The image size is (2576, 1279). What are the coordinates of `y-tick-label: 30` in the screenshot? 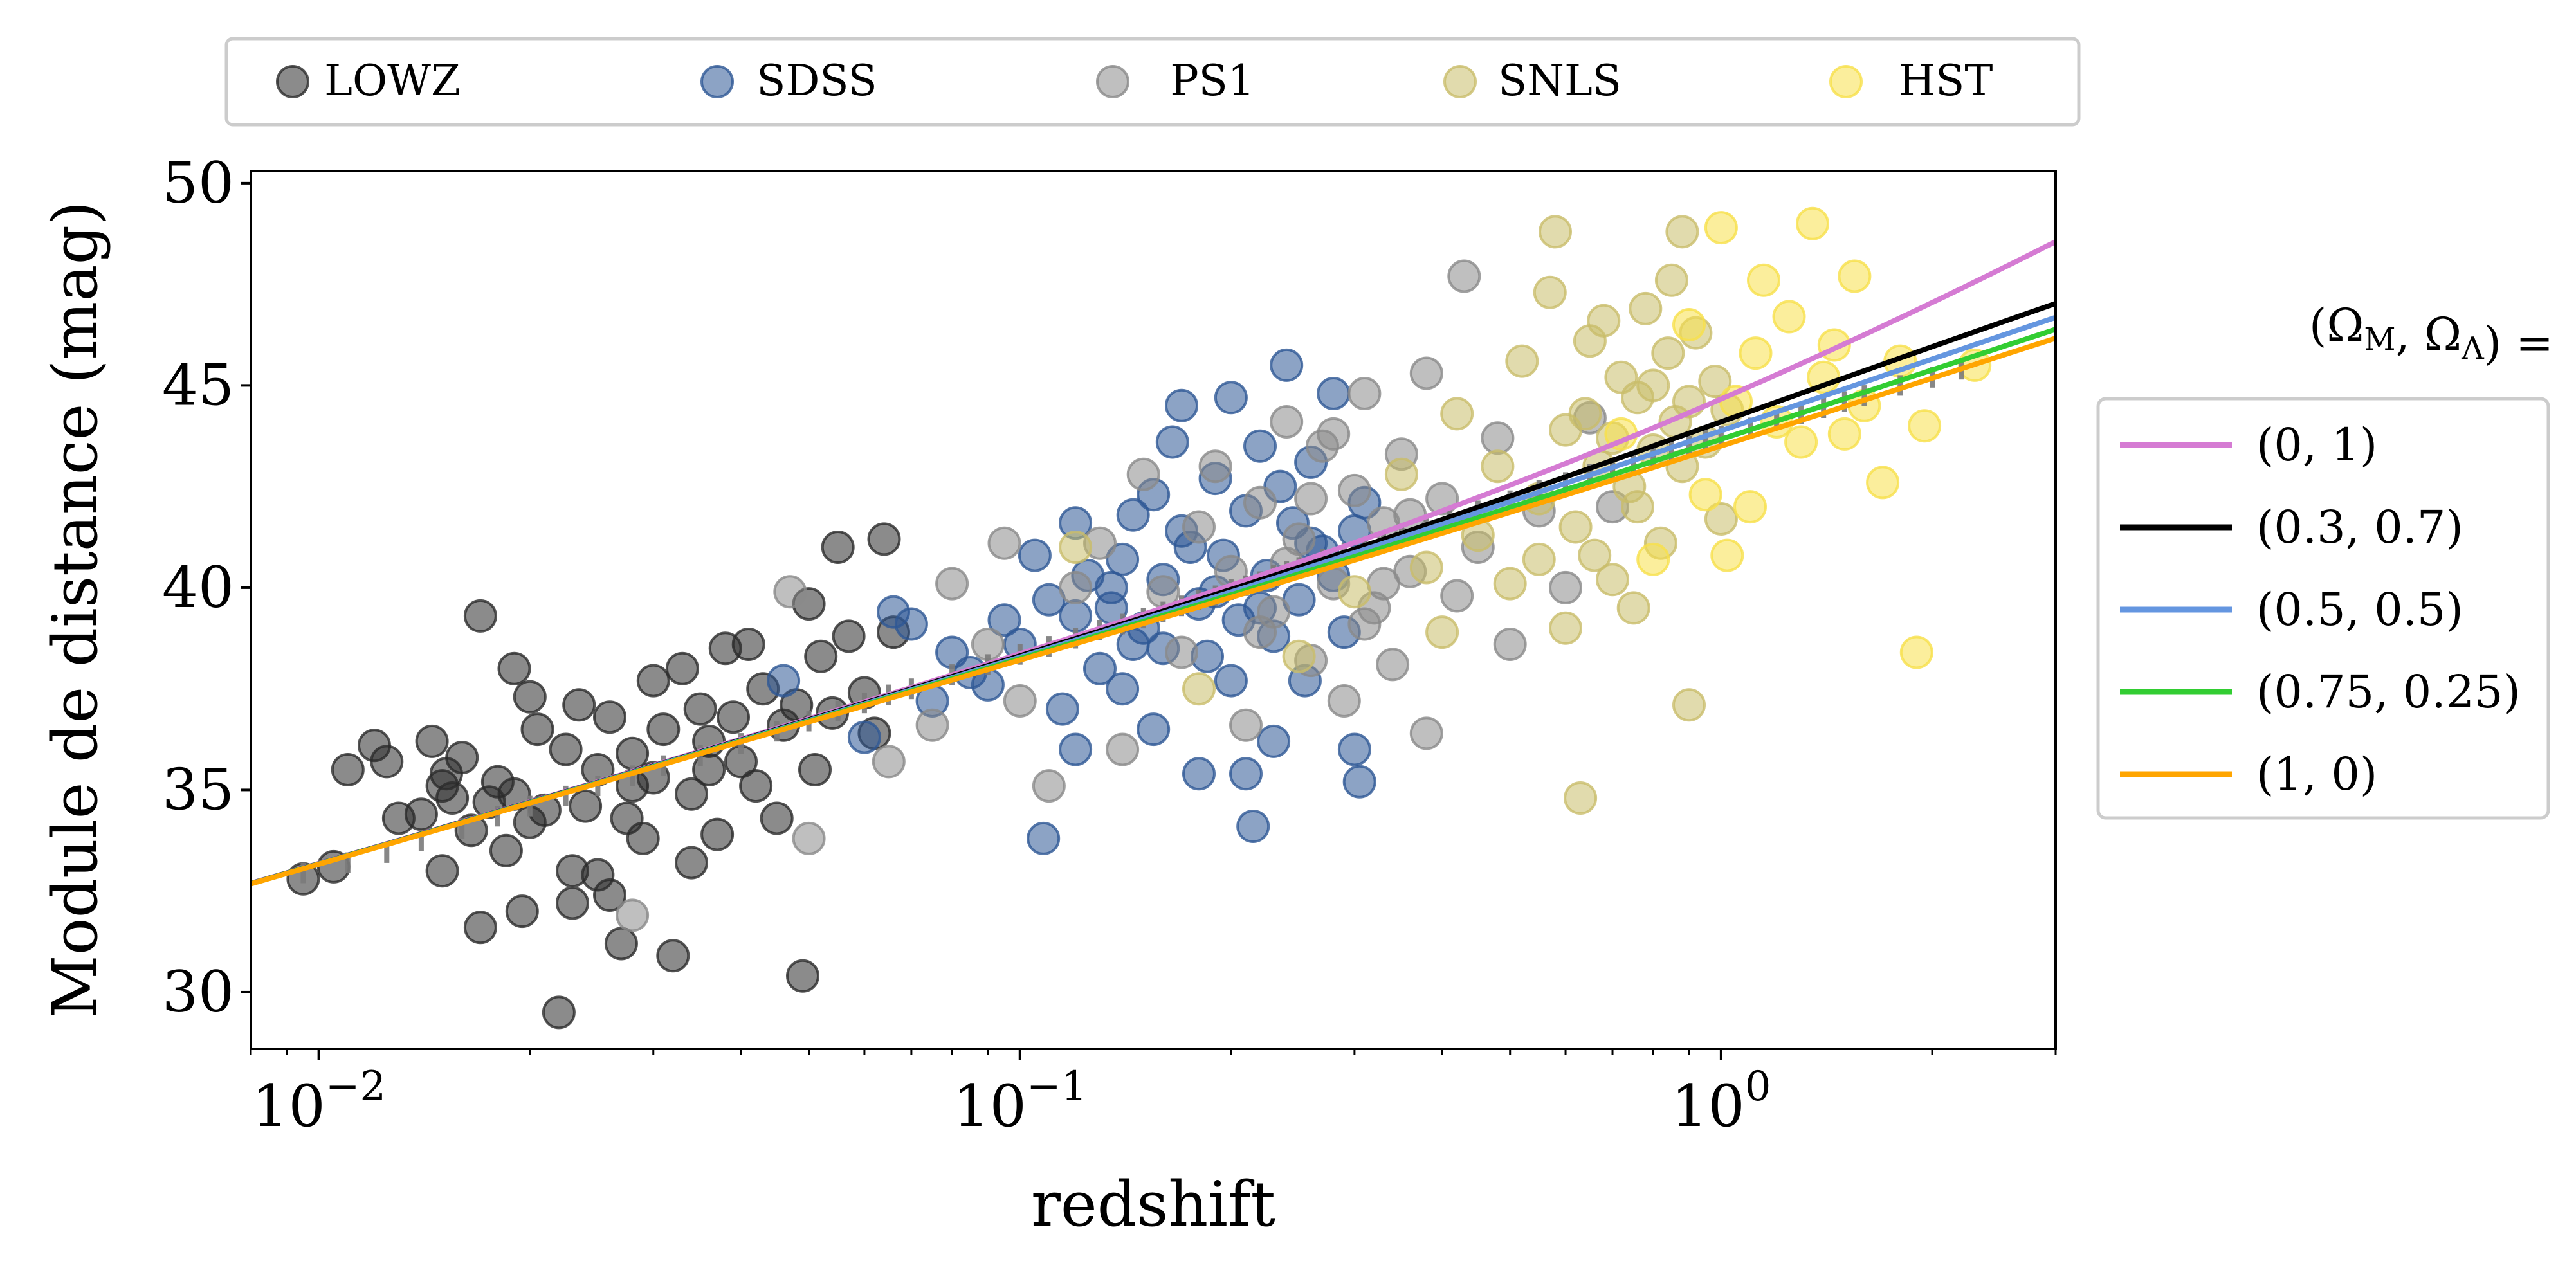 It's located at (198, 992).